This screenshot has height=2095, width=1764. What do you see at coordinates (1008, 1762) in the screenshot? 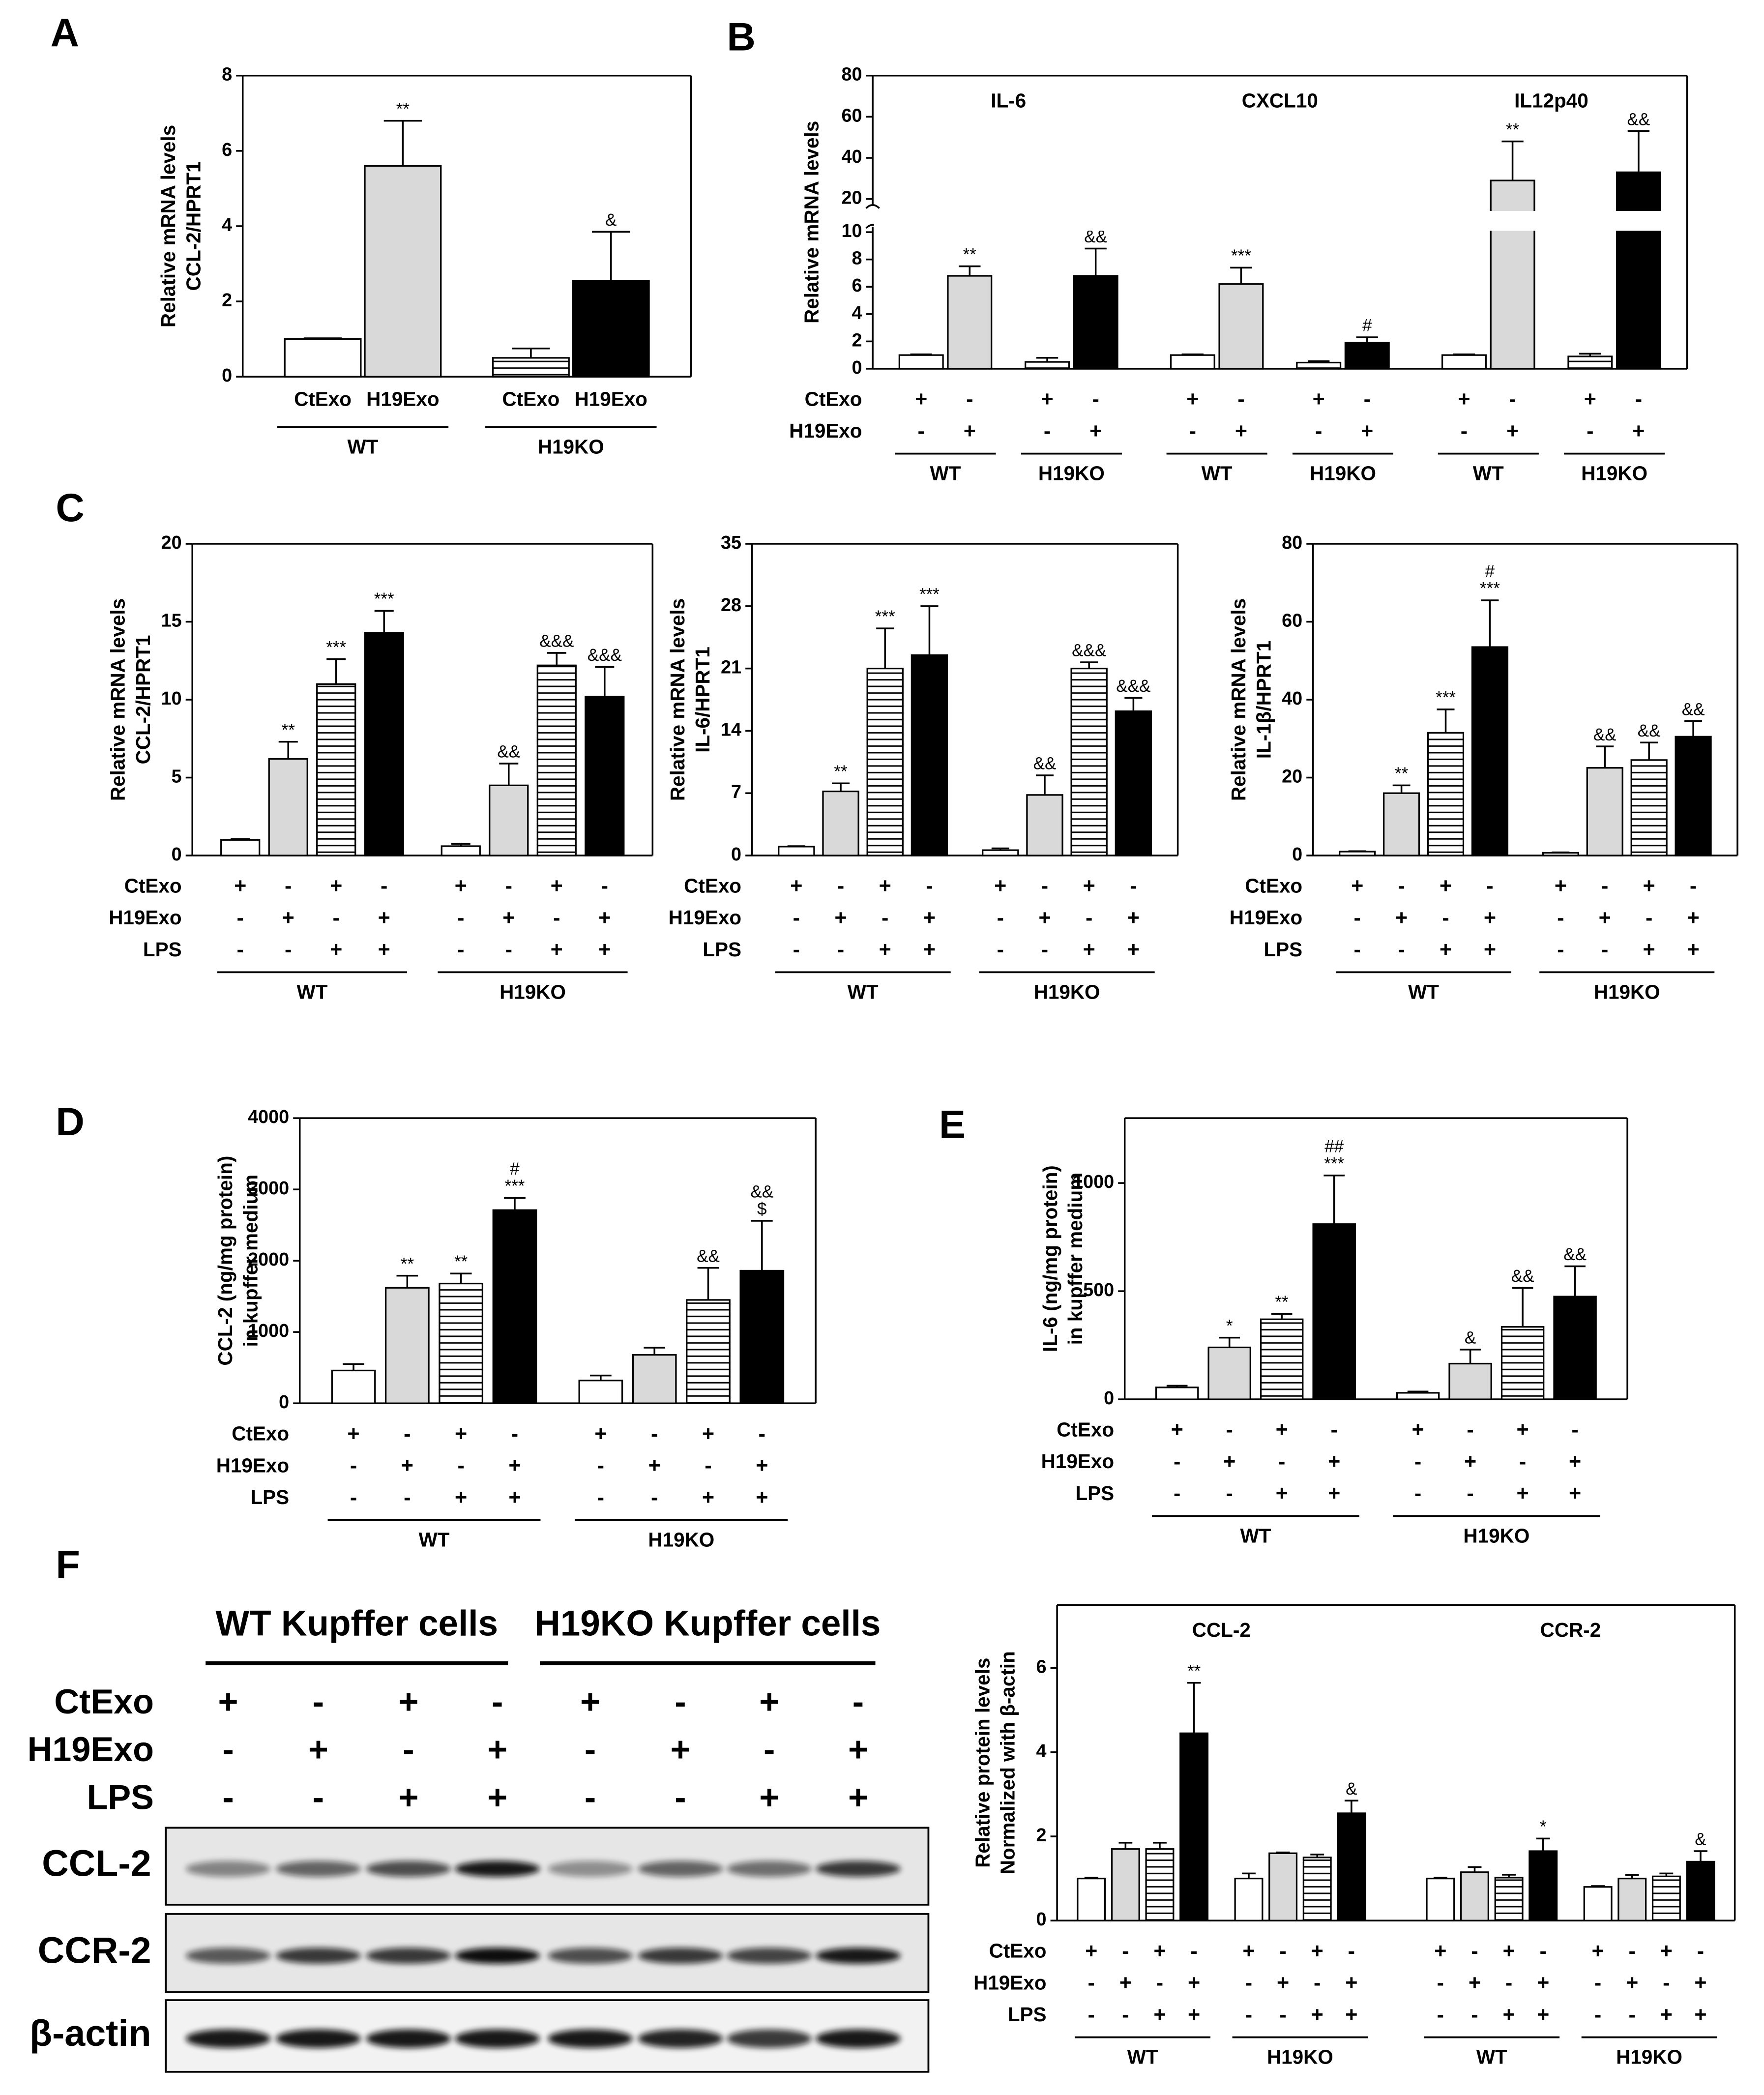
I see `y-axis-label: Normalized with β-actin` at bounding box center [1008, 1762].